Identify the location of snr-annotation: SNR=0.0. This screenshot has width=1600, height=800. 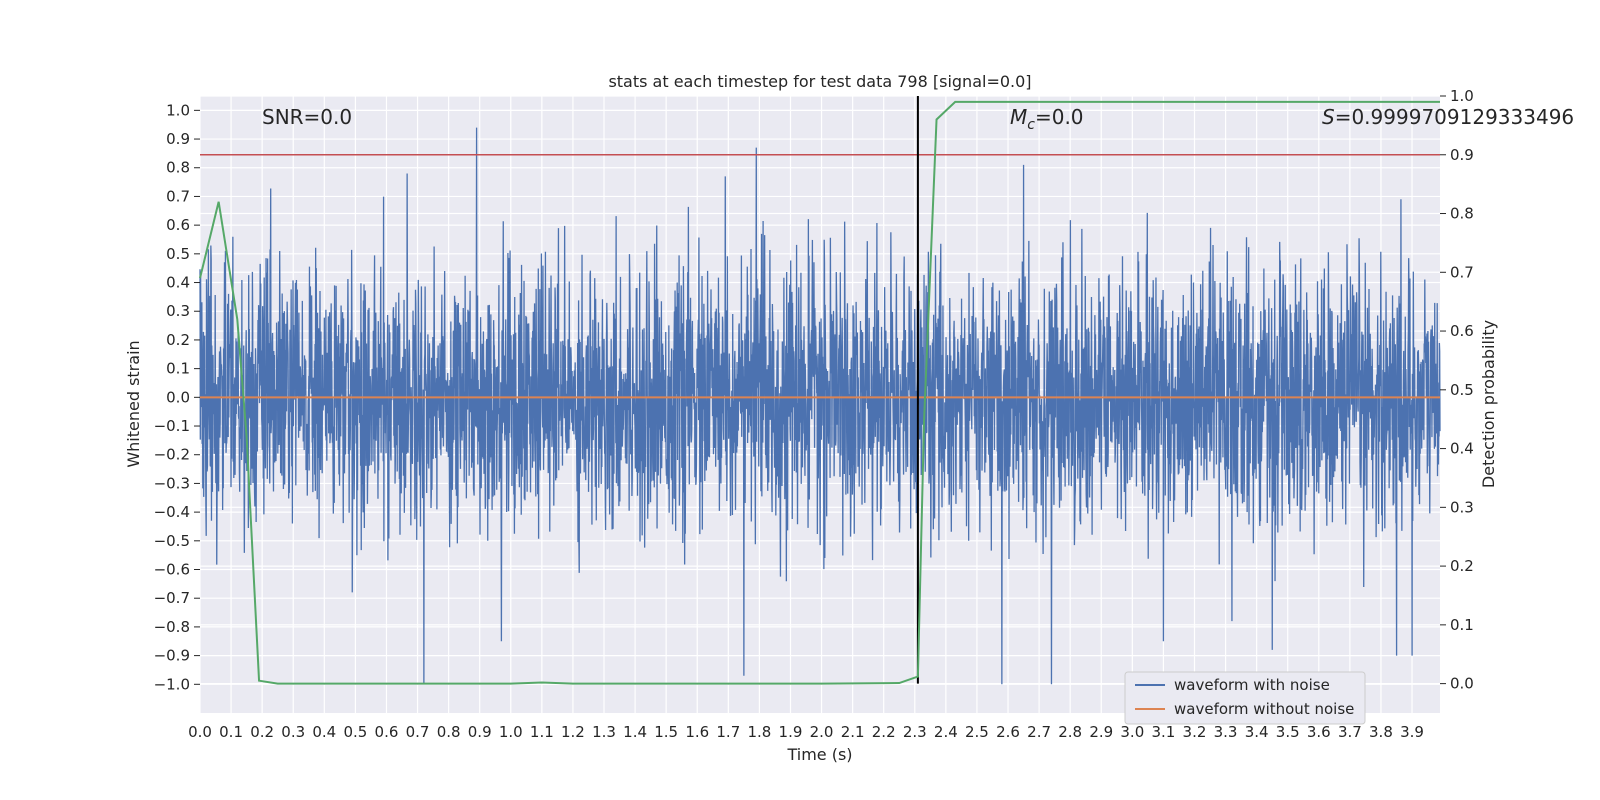
(307, 117).